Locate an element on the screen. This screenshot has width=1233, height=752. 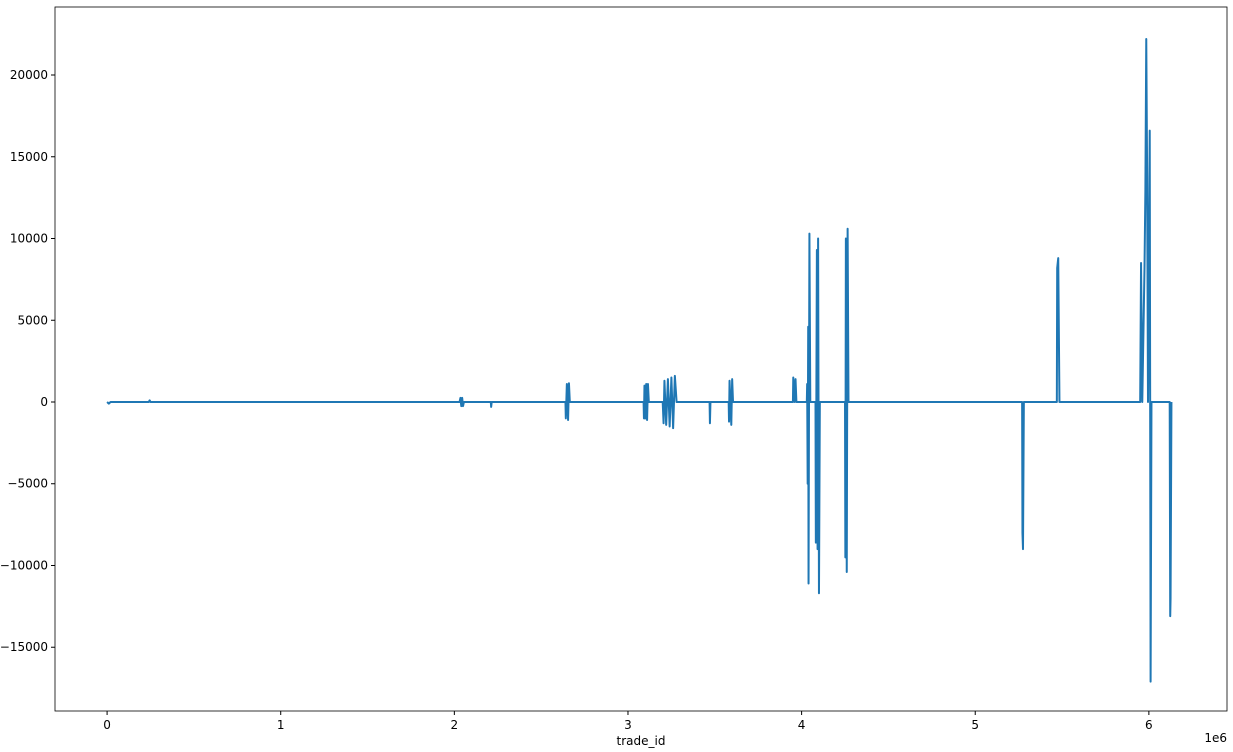
y-tick-label: 20000 is located at coordinates (29, 75).